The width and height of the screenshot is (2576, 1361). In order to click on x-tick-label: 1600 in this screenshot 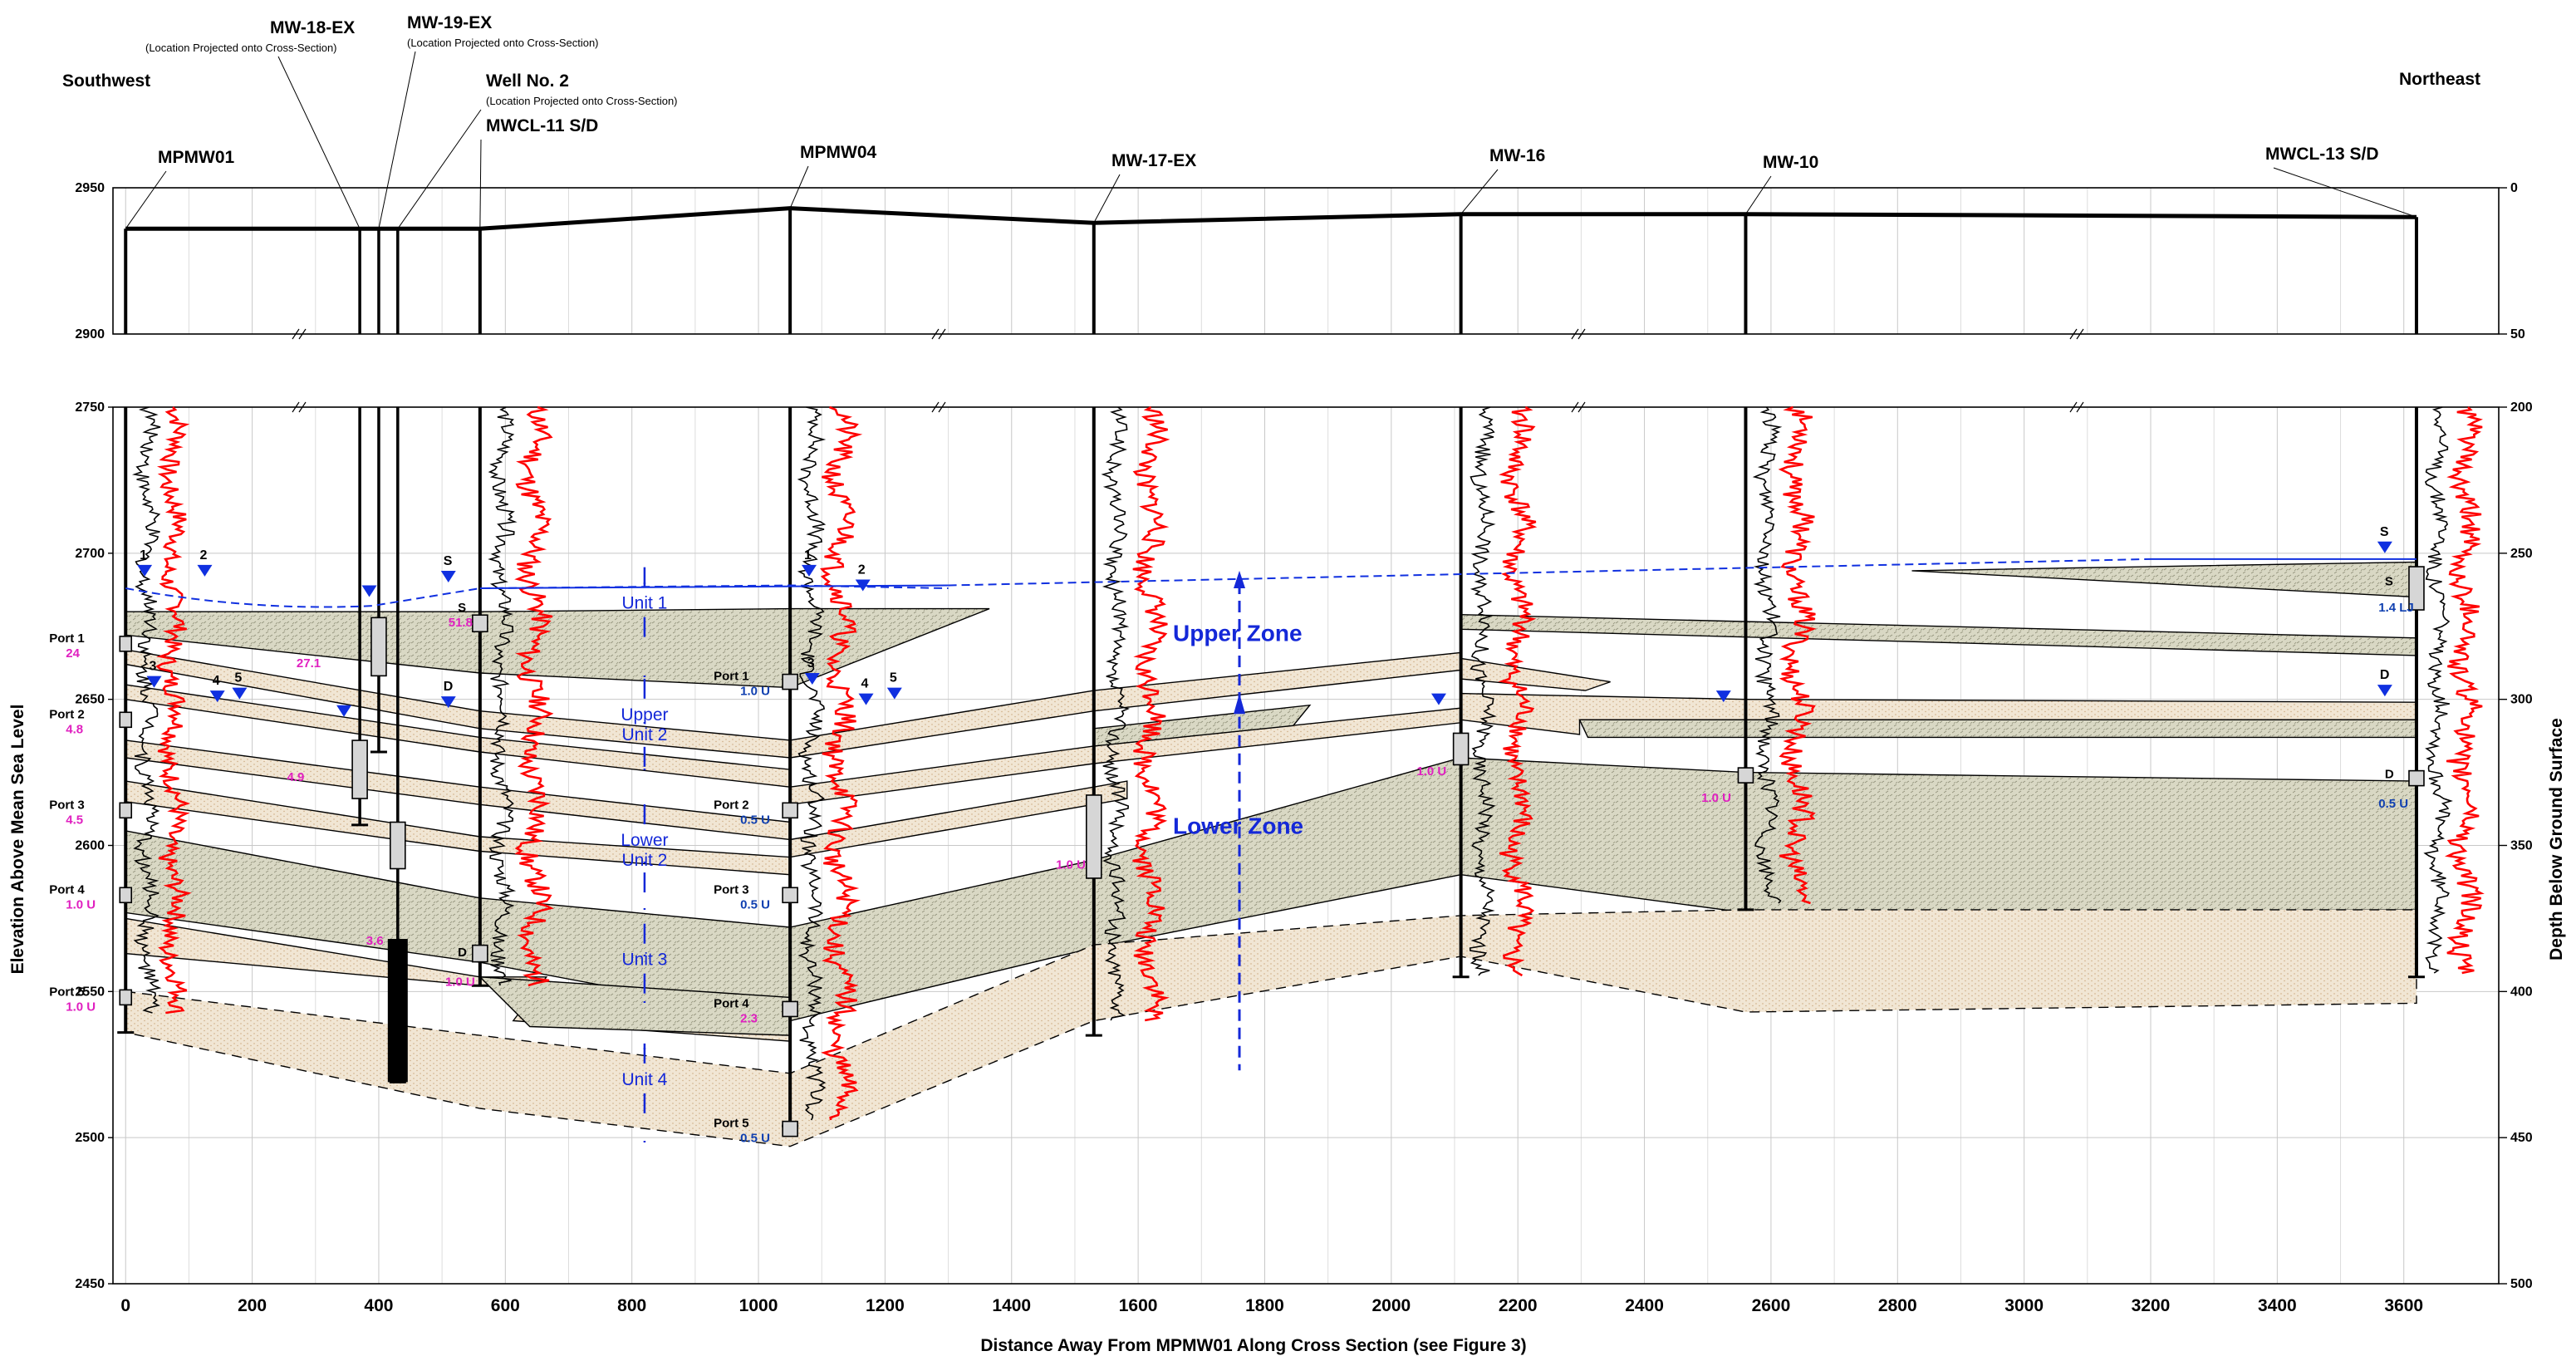, I will do `click(1138, 1305)`.